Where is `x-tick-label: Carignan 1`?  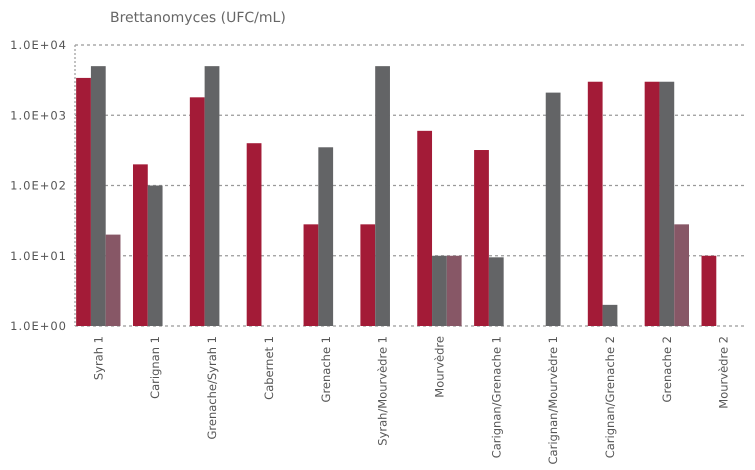
x-tick-label: Carignan 1 is located at coordinates (155, 367).